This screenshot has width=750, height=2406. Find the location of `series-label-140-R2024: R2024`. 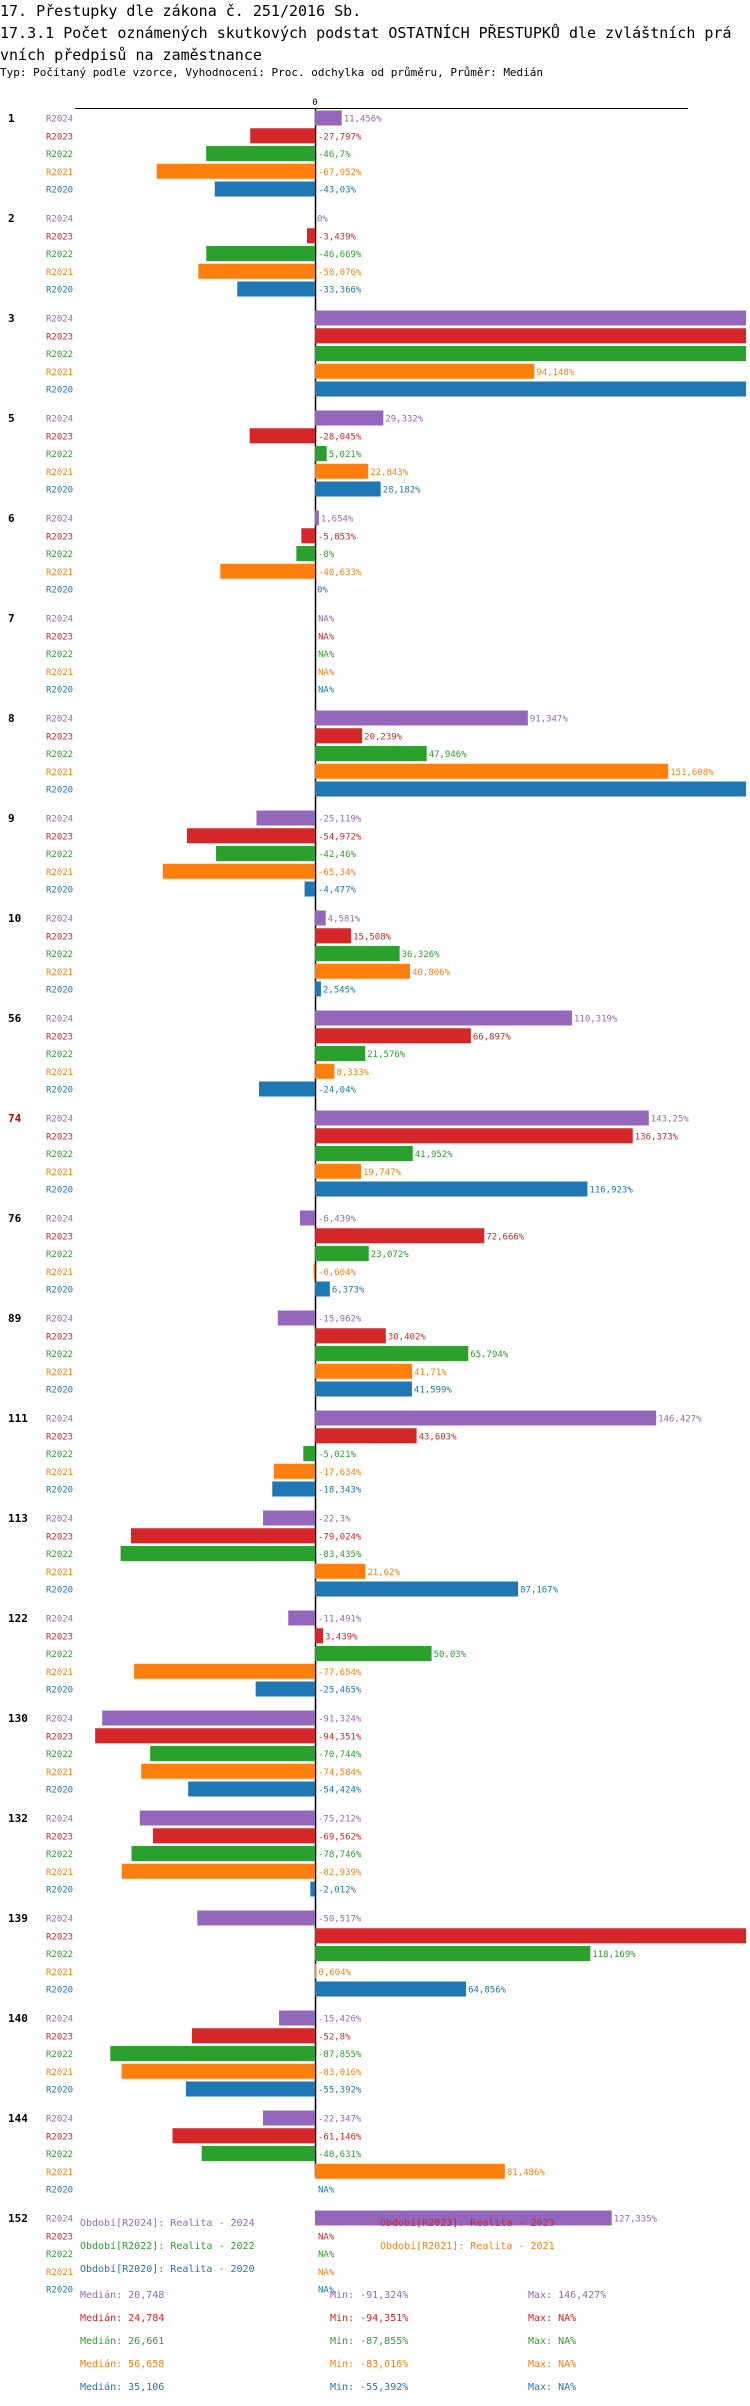

series-label-140-R2024: R2024 is located at coordinates (59, 2020).